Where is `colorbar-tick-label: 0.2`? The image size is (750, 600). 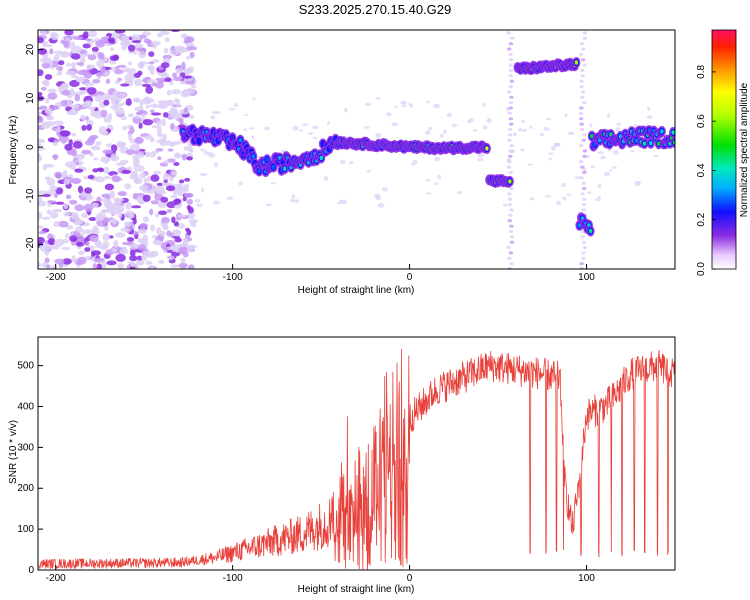 colorbar-tick-label: 0.2 is located at coordinates (701, 219).